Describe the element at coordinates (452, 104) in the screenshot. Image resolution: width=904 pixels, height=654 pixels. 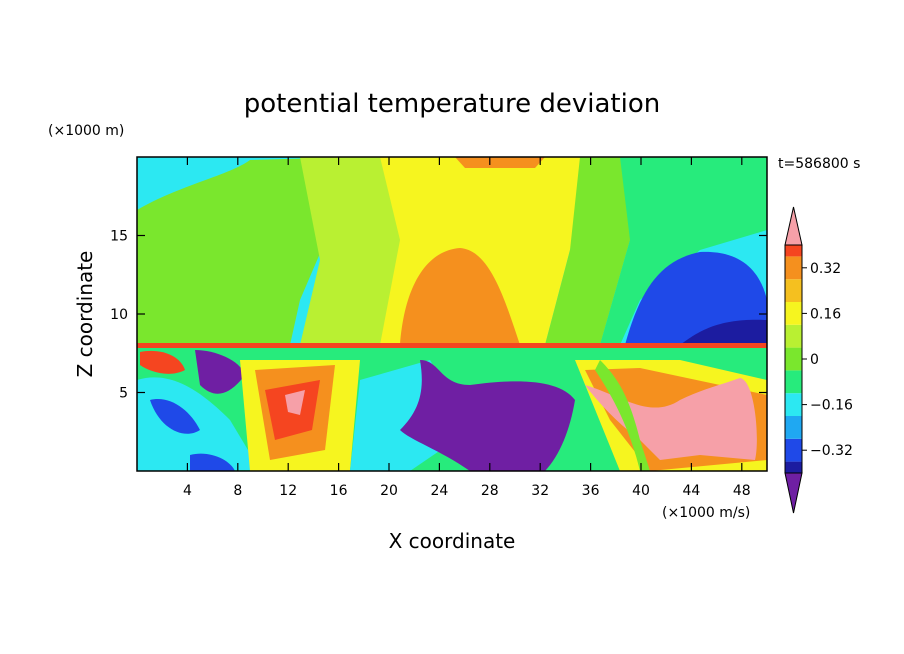
I see `chart-title: potential temperature deviation` at that location.